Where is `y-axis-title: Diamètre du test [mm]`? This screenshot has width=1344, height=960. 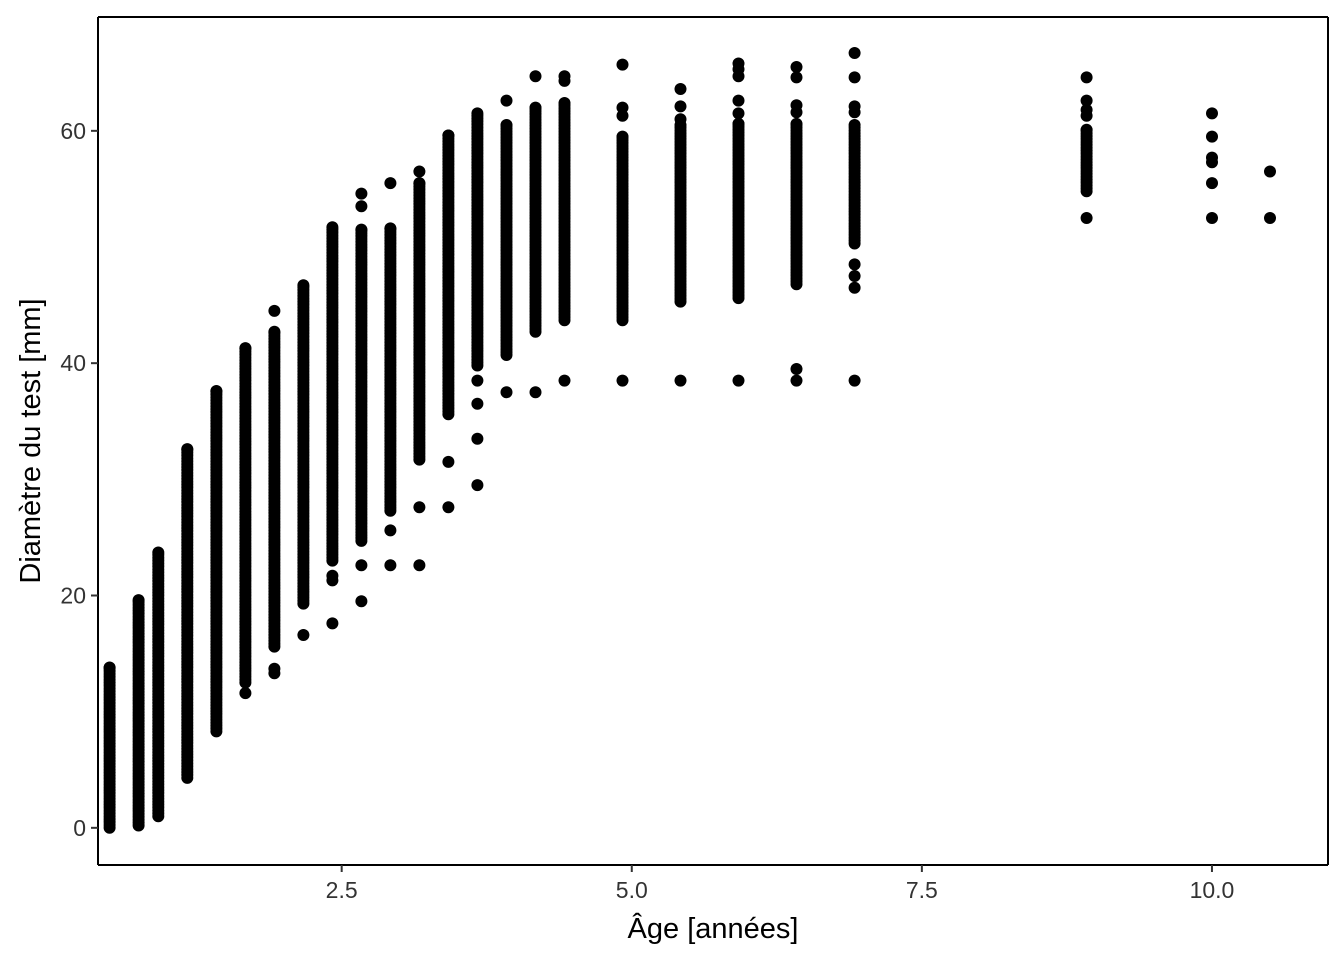 y-axis-title: Diamètre du test [mm] is located at coordinates (31, 440).